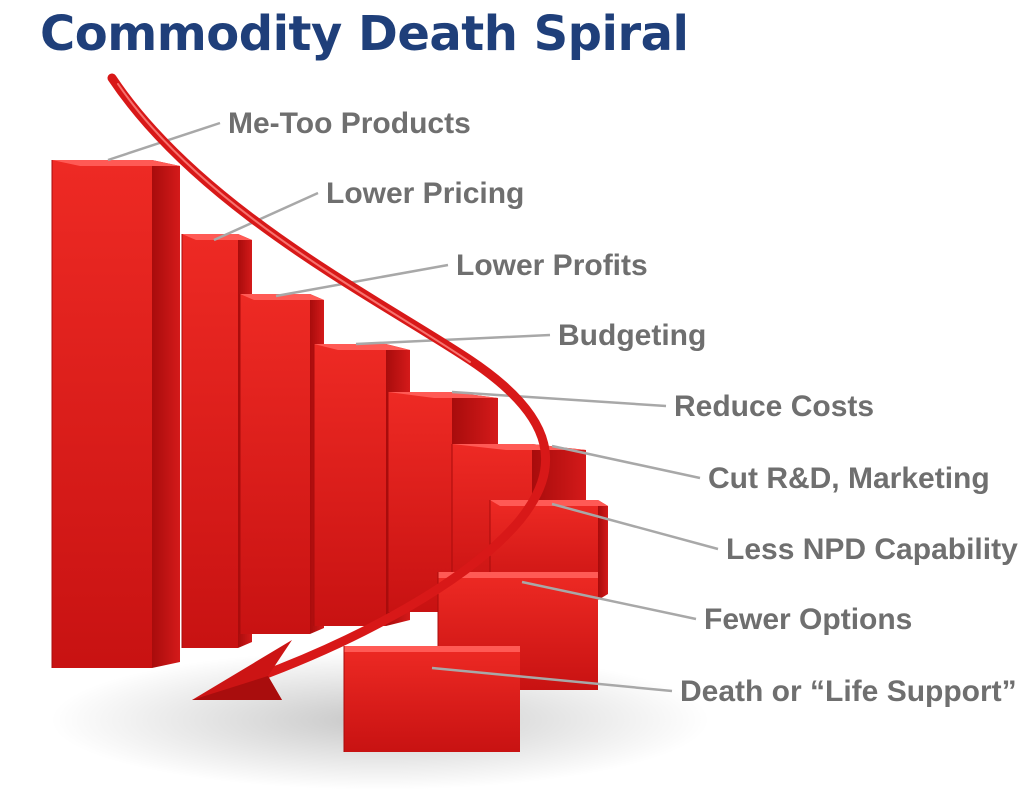 Image resolution: width=1024 pixels, height=800 pixels. I want to click on stage-label: Me-Too Products, so click(349, 123).